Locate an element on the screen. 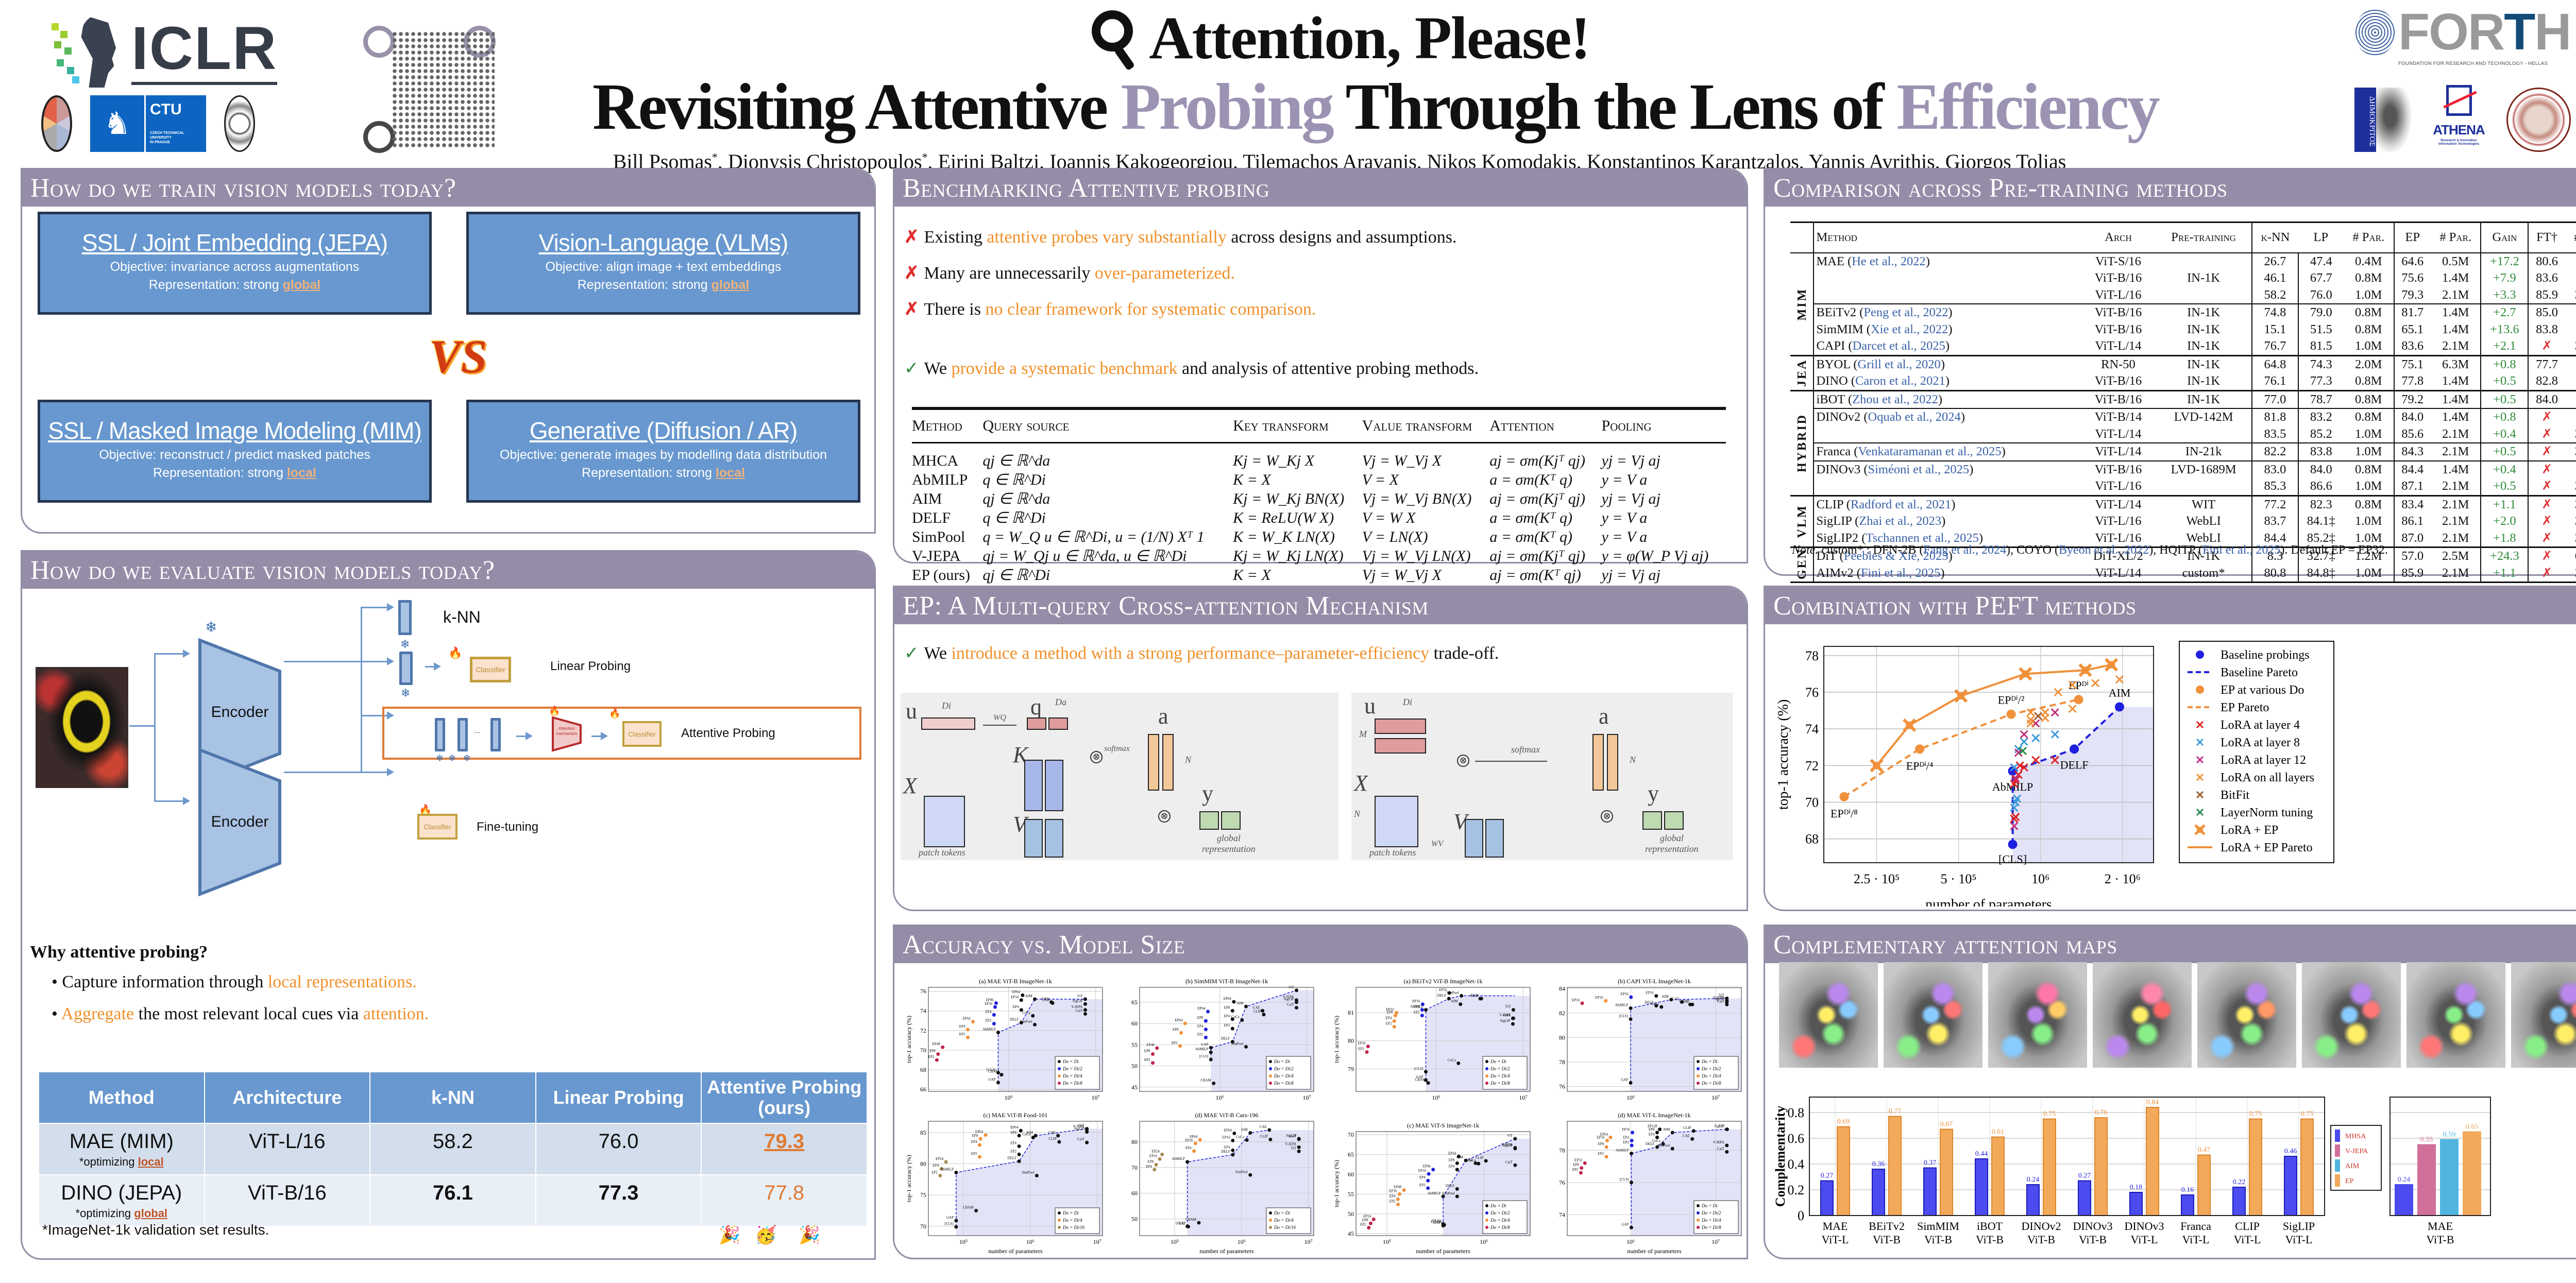 This screenshot has width=2576, height=1283. input-image-fish is located at coordinates (82, 727).